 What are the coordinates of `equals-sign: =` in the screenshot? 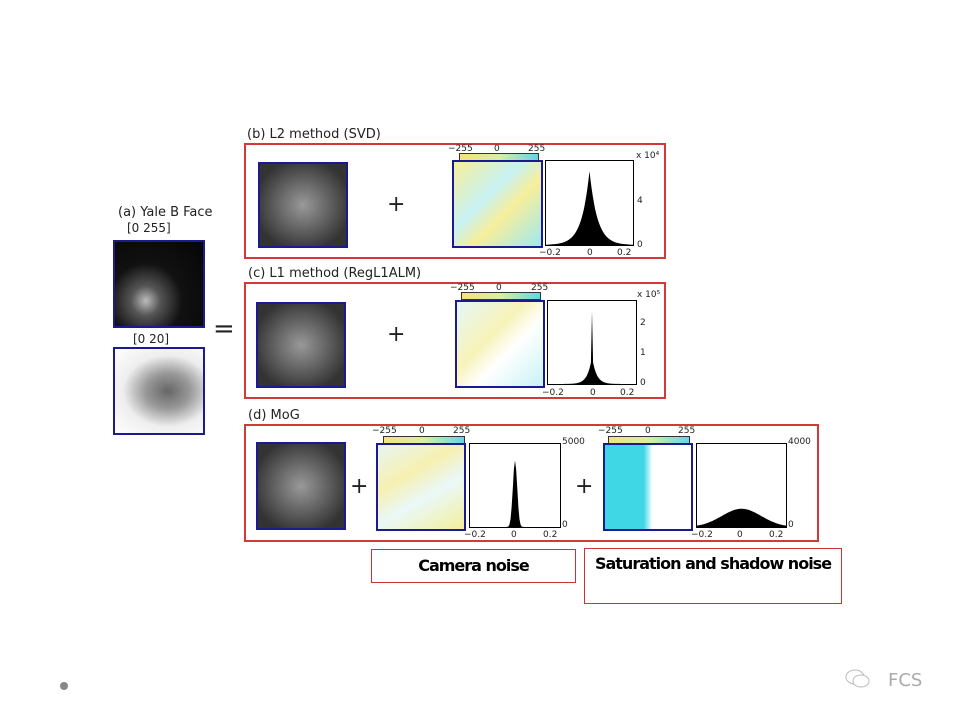 It's located at (224, 329).